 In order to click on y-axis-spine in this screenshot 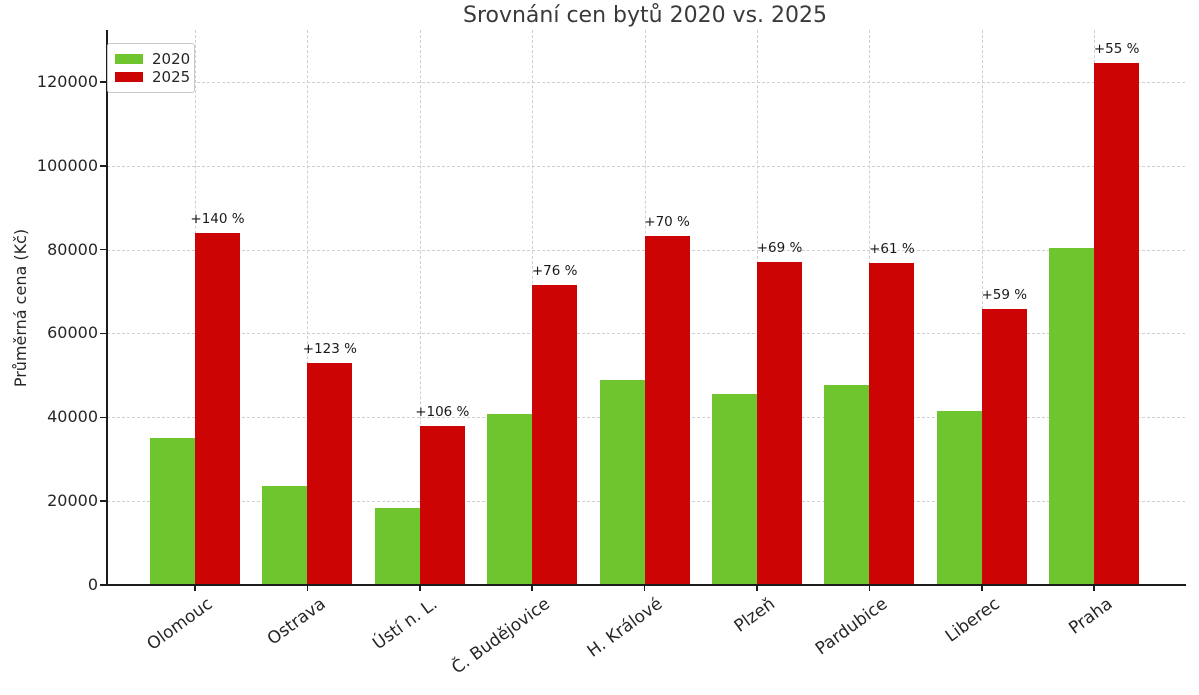, I will do `click(107, 308)`.